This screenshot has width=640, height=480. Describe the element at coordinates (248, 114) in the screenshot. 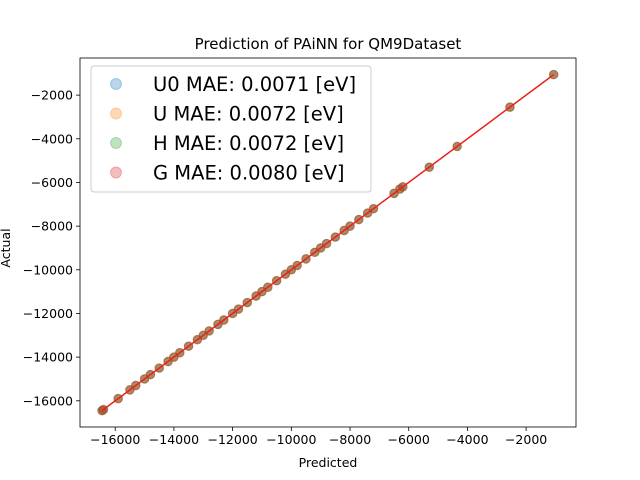

I see `legend-label: U MAE: 0.0072 [eV]` at that location.